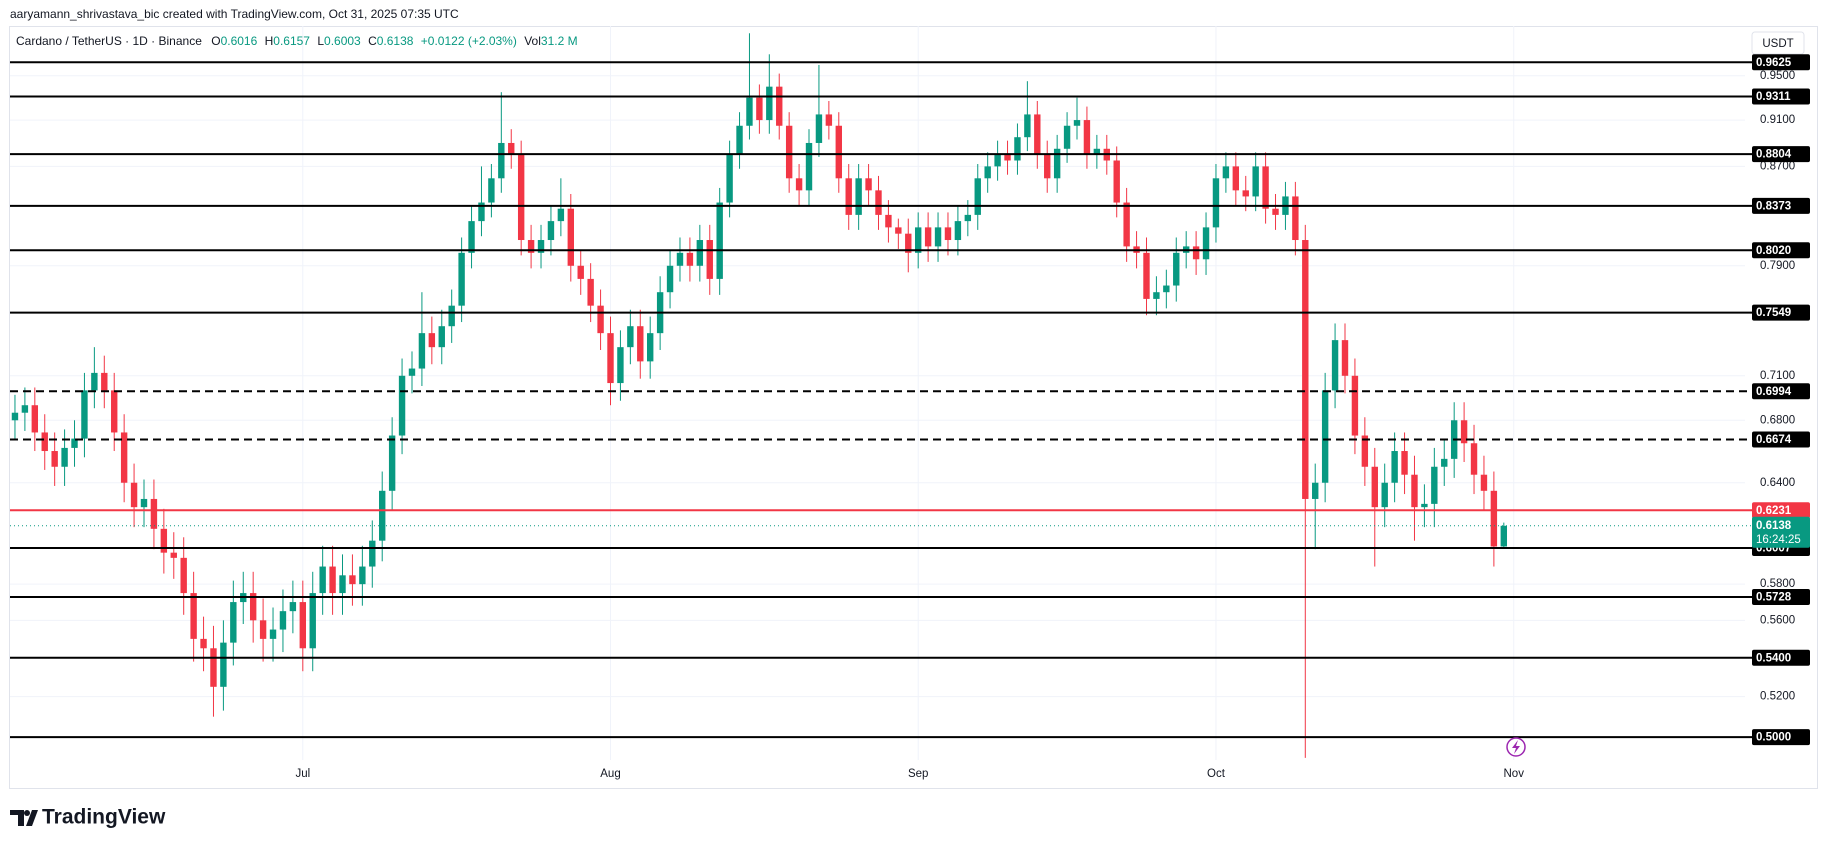  Describe the element at coordinates (1773, 97) in the screenshot. I see `level-label: 0.9311` at that location.